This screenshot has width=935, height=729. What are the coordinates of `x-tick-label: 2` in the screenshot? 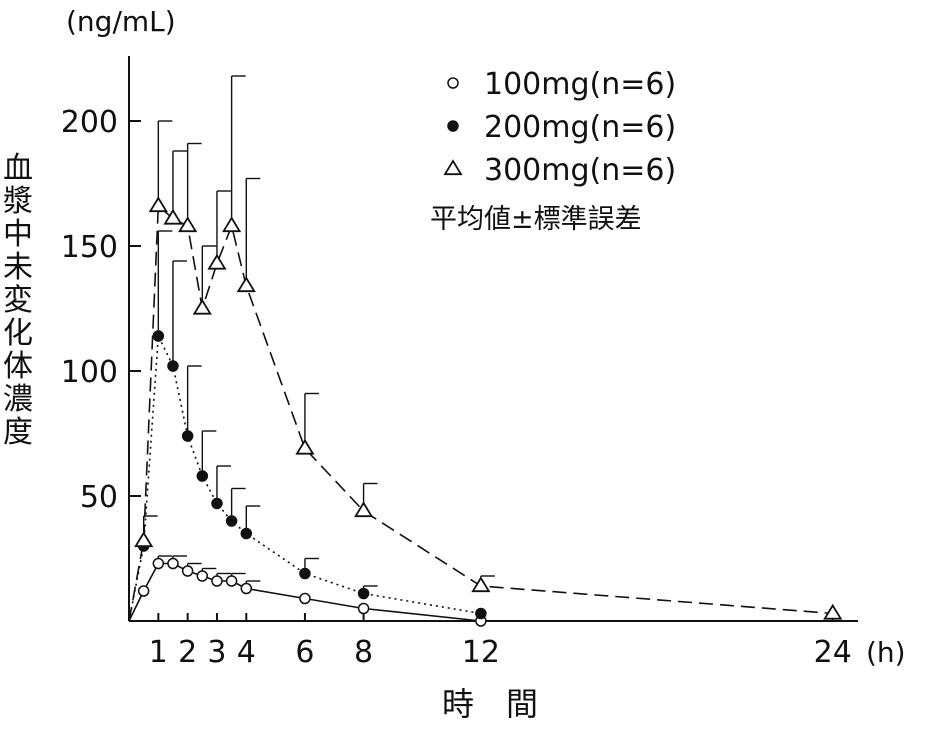 It's located at (187, 652).